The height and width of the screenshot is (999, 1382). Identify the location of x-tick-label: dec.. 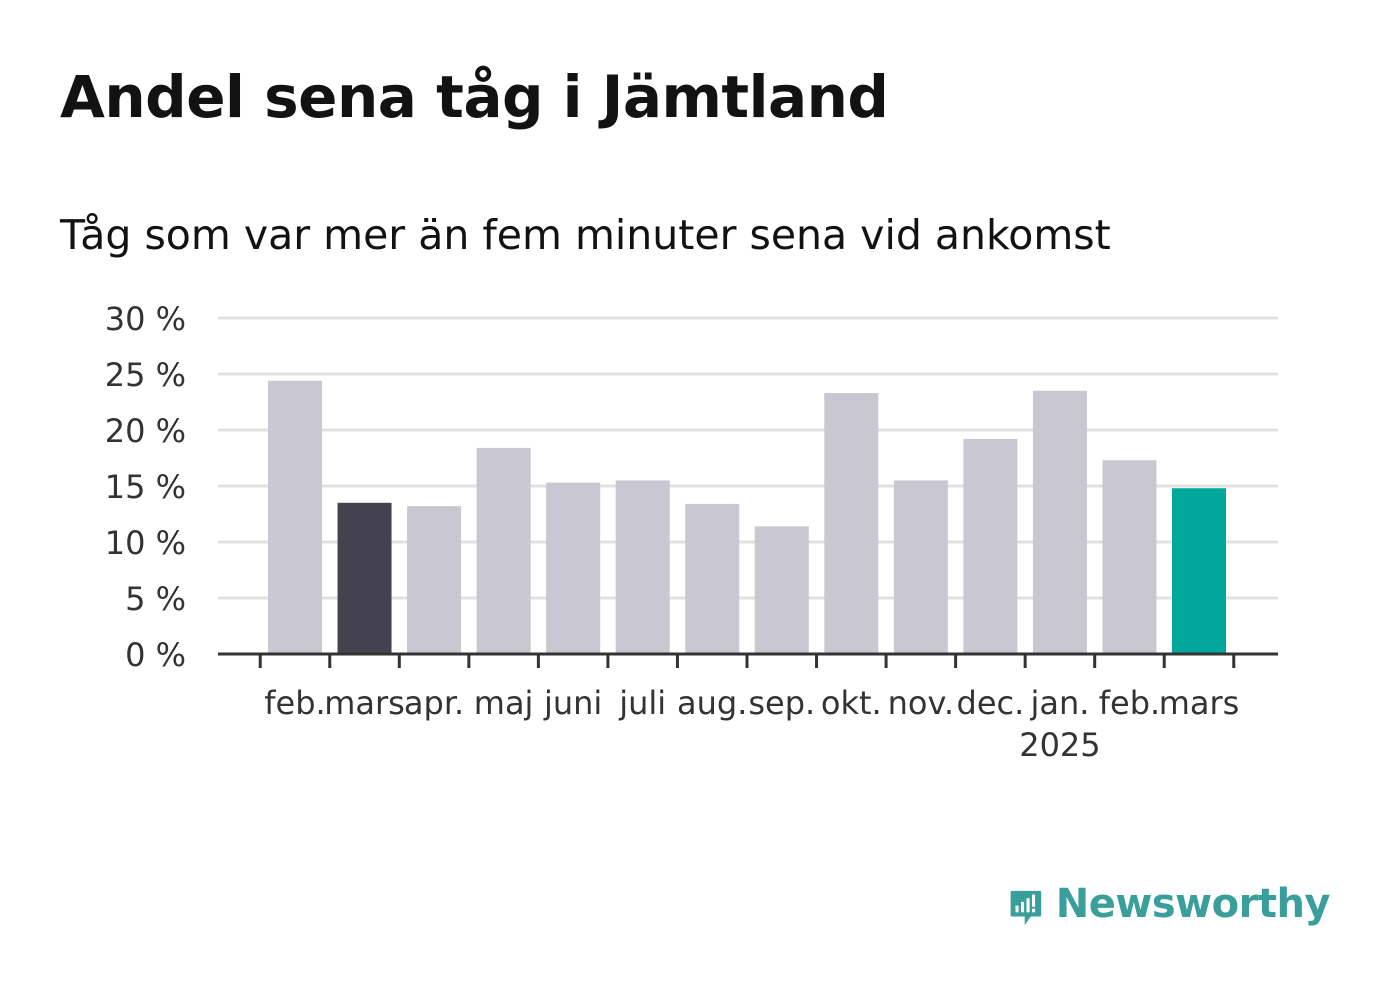
(991, 703).